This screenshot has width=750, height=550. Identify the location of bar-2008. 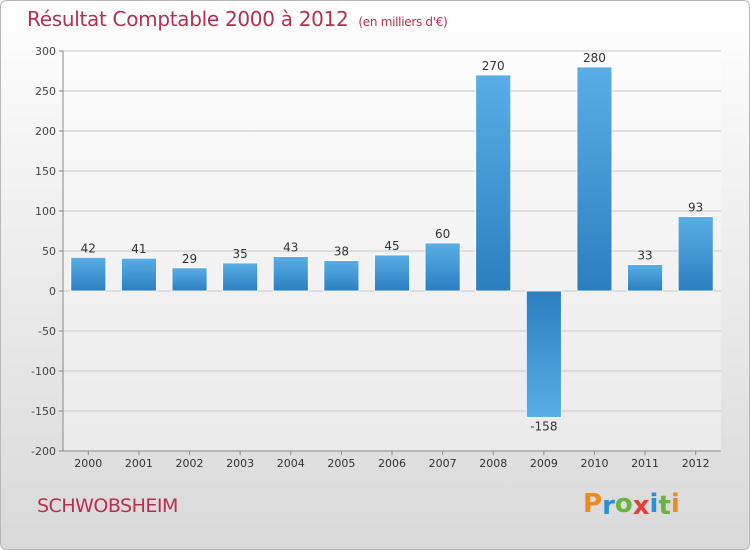
(493, 183).